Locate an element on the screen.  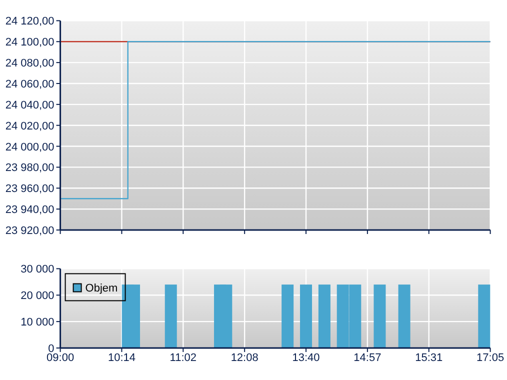
y-tick-label: 10 000 is located at coordinates (37, 322).